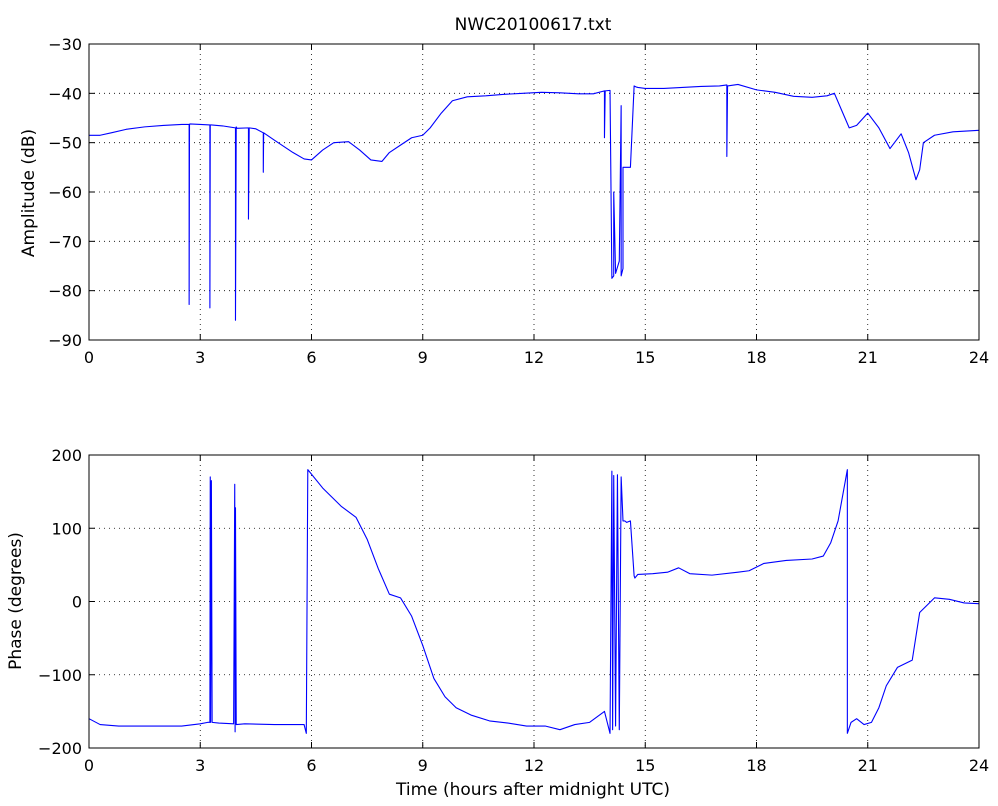 This screenshot has height=806, width=998. What do you see at coordinates (979, 765) in the screenshot?
I see `phase-x-tick-label: 24` at bounding box center [979, 765].